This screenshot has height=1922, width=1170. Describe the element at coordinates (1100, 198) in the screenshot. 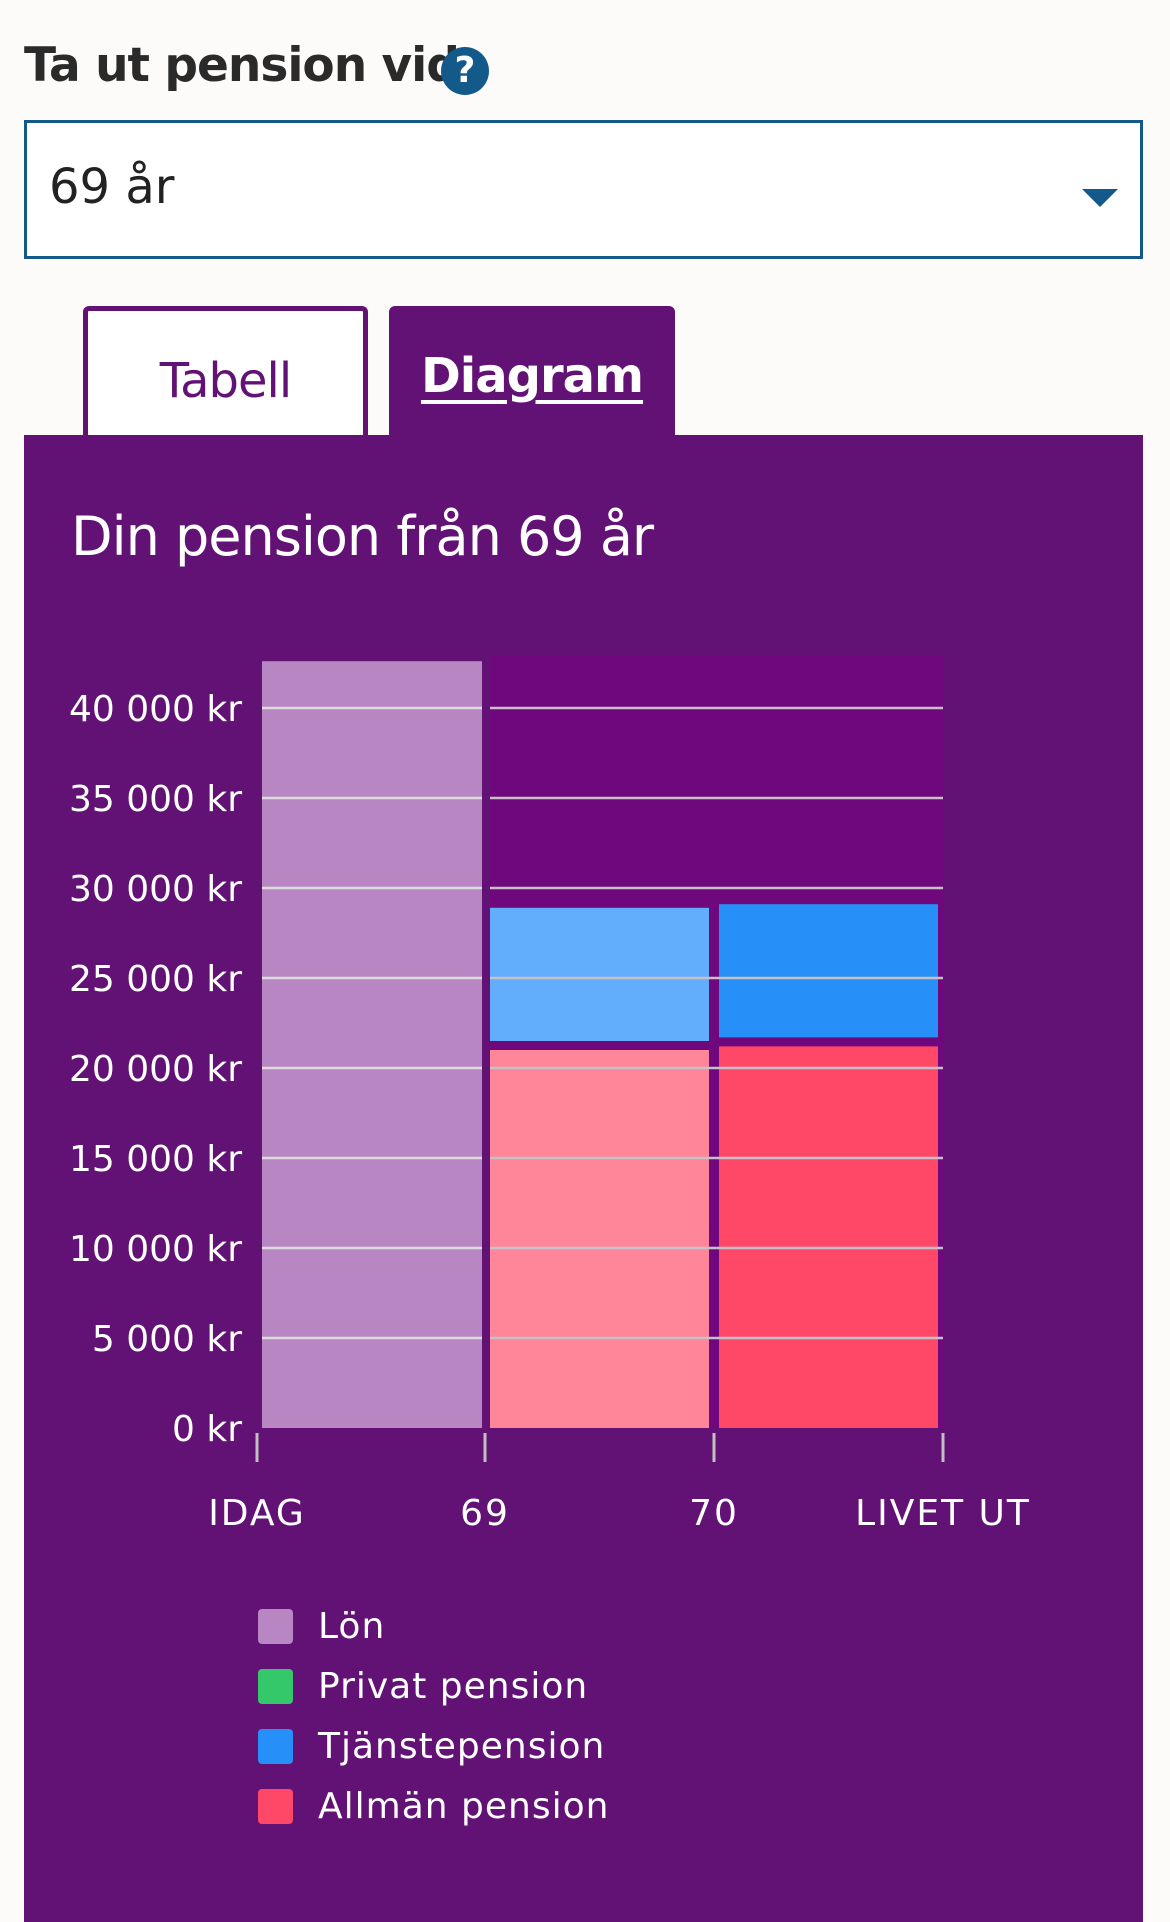

I see `triangle-down-icon` at that location.